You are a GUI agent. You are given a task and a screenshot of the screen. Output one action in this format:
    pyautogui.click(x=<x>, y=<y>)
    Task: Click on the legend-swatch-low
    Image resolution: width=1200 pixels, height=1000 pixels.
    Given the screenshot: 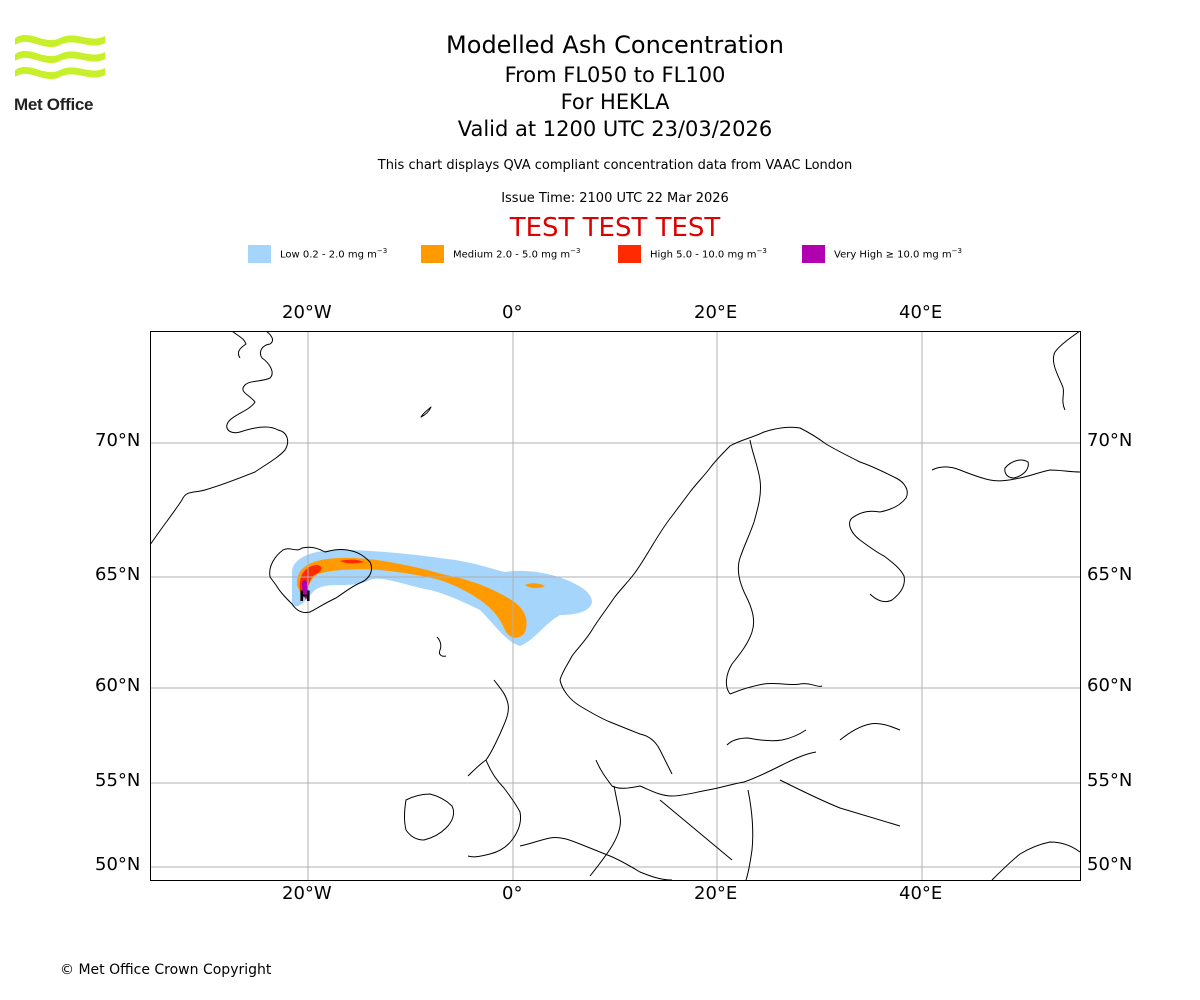 What is the action you would take?
    pyautogui.click(x=259, y=254)
    